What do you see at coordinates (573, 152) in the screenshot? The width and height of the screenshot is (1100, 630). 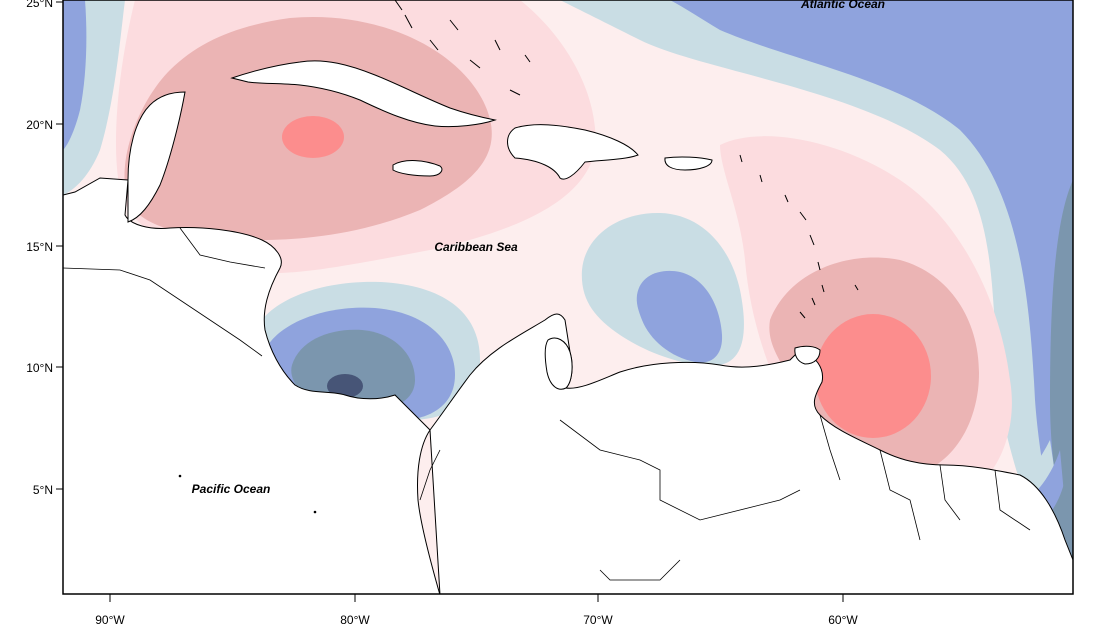 I see `hispaniola-island` at bounding box center [573, 152].